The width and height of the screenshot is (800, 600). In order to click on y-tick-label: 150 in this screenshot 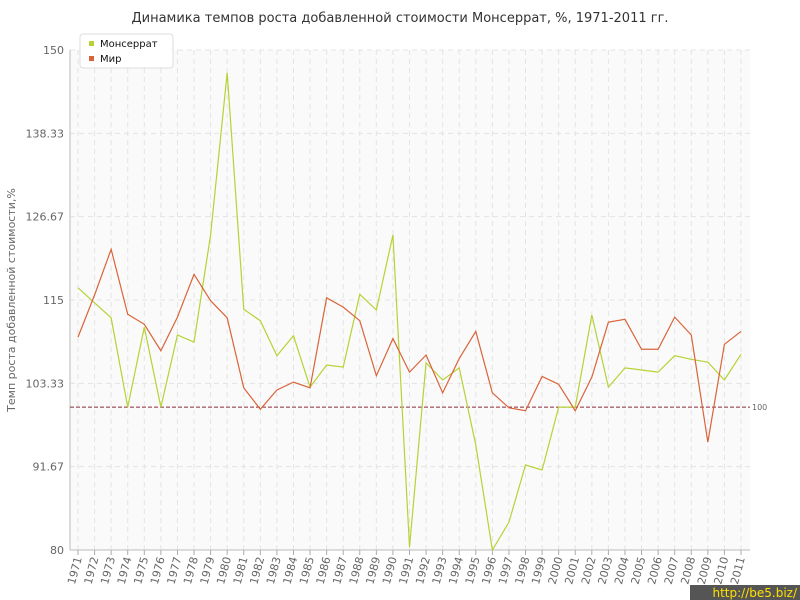, I will do `click(53, 50)`.